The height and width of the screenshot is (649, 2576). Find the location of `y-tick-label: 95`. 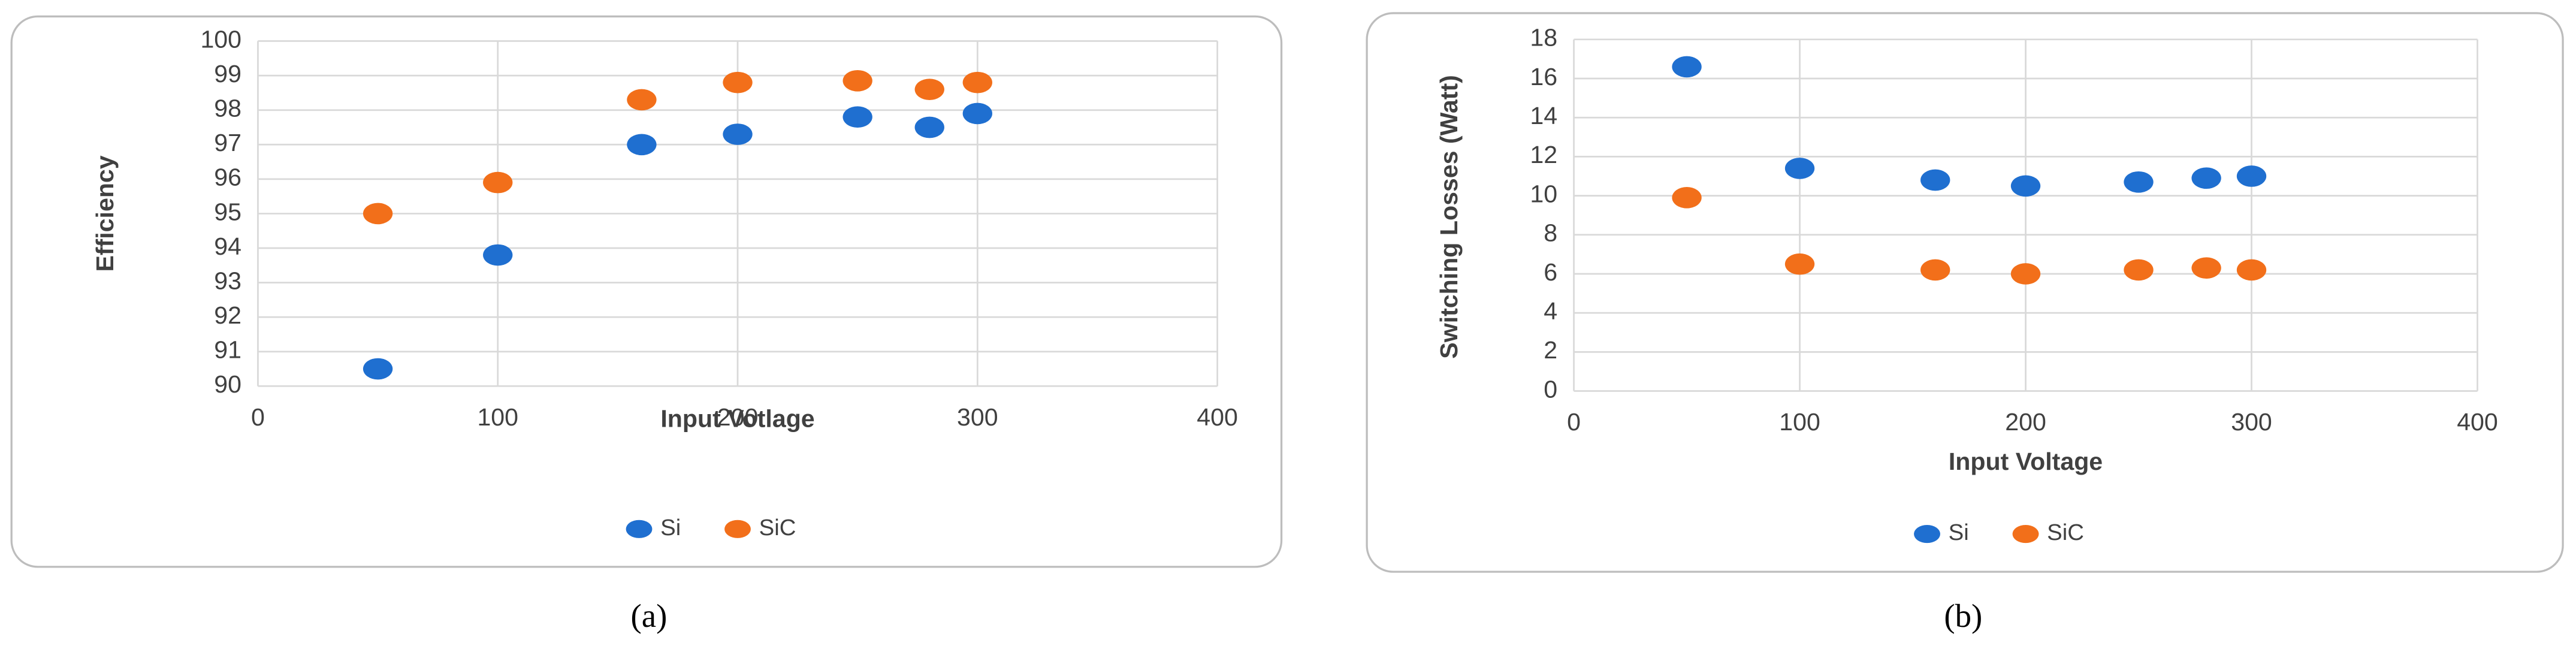

y-tick-label: 95 is located at coordinates (228, 211).